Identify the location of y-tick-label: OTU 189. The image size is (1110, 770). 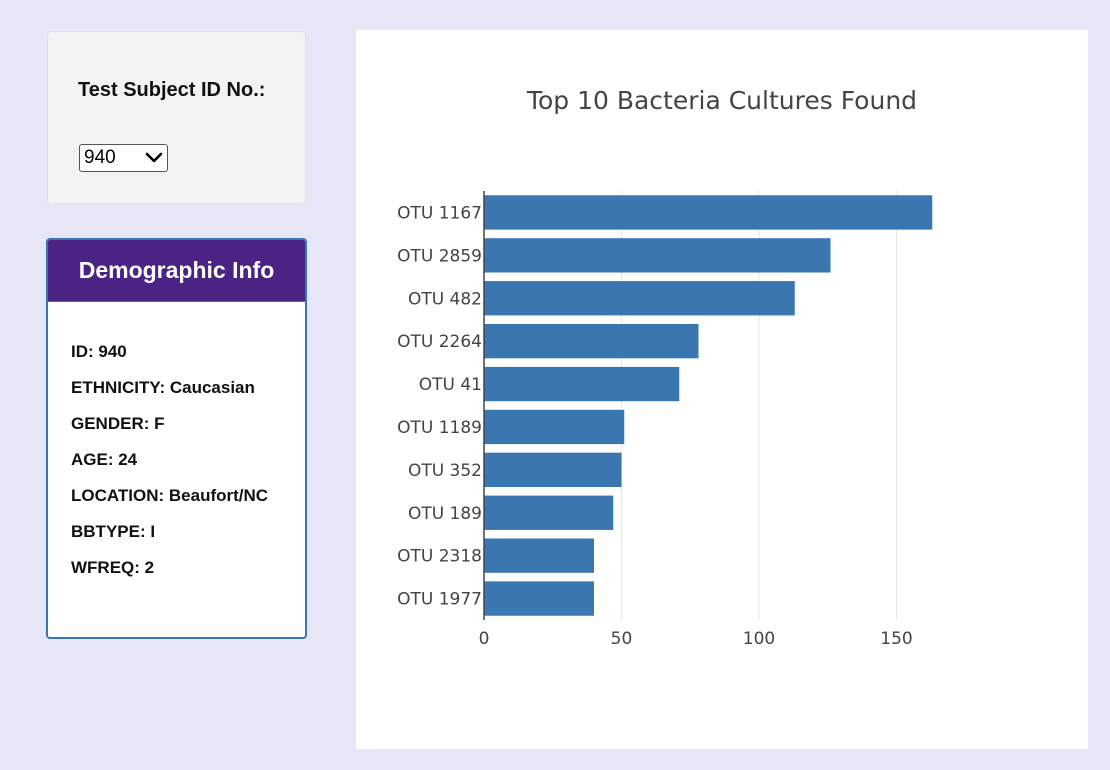
(445, 514).